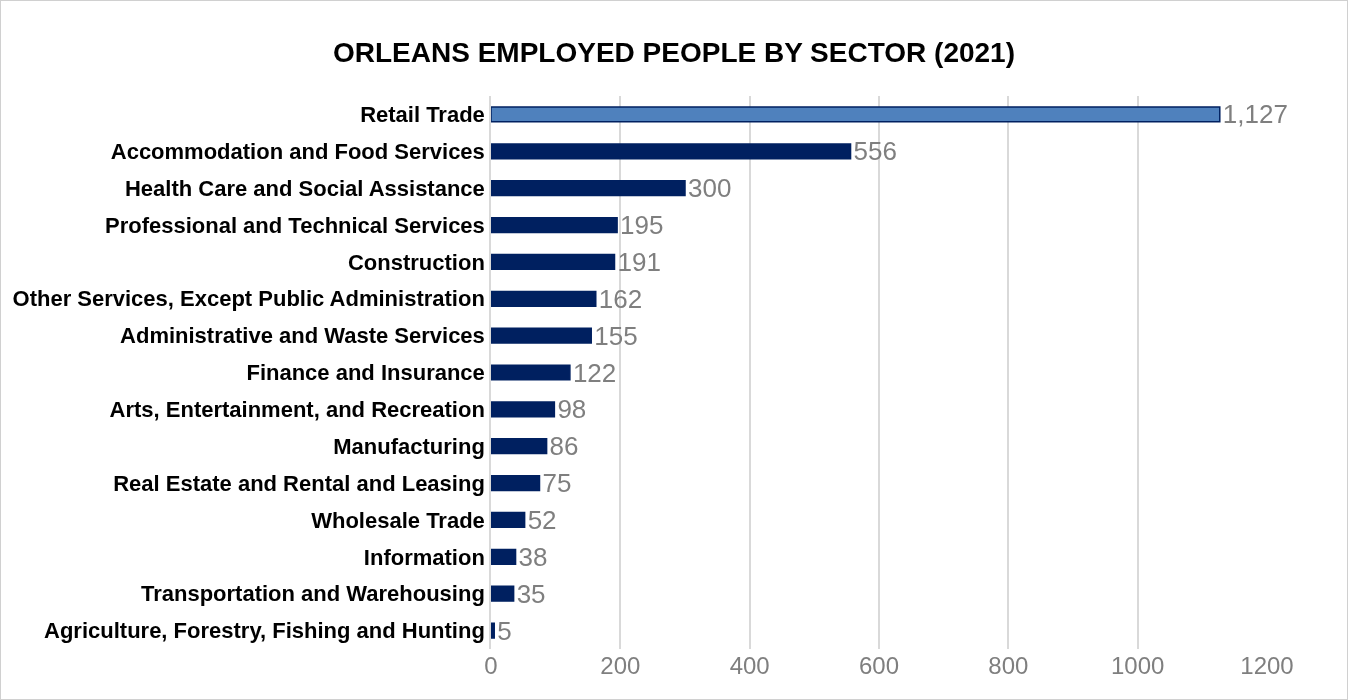 The height and width of the screenshot is (700, 1348). What do you see at coordinates (620, 298) in the screenshot?
I see `data-label: 162` at bounding box center [620, 298].